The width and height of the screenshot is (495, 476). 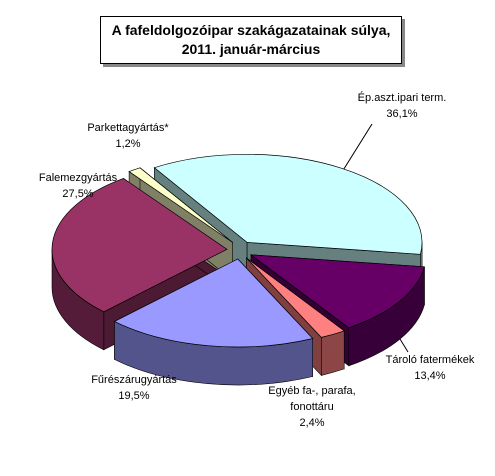 What do you see at coordinates (430, 360) in the screenshot?
I see `category-label: Tároló fatermékek` at bounding box center [430, 360].